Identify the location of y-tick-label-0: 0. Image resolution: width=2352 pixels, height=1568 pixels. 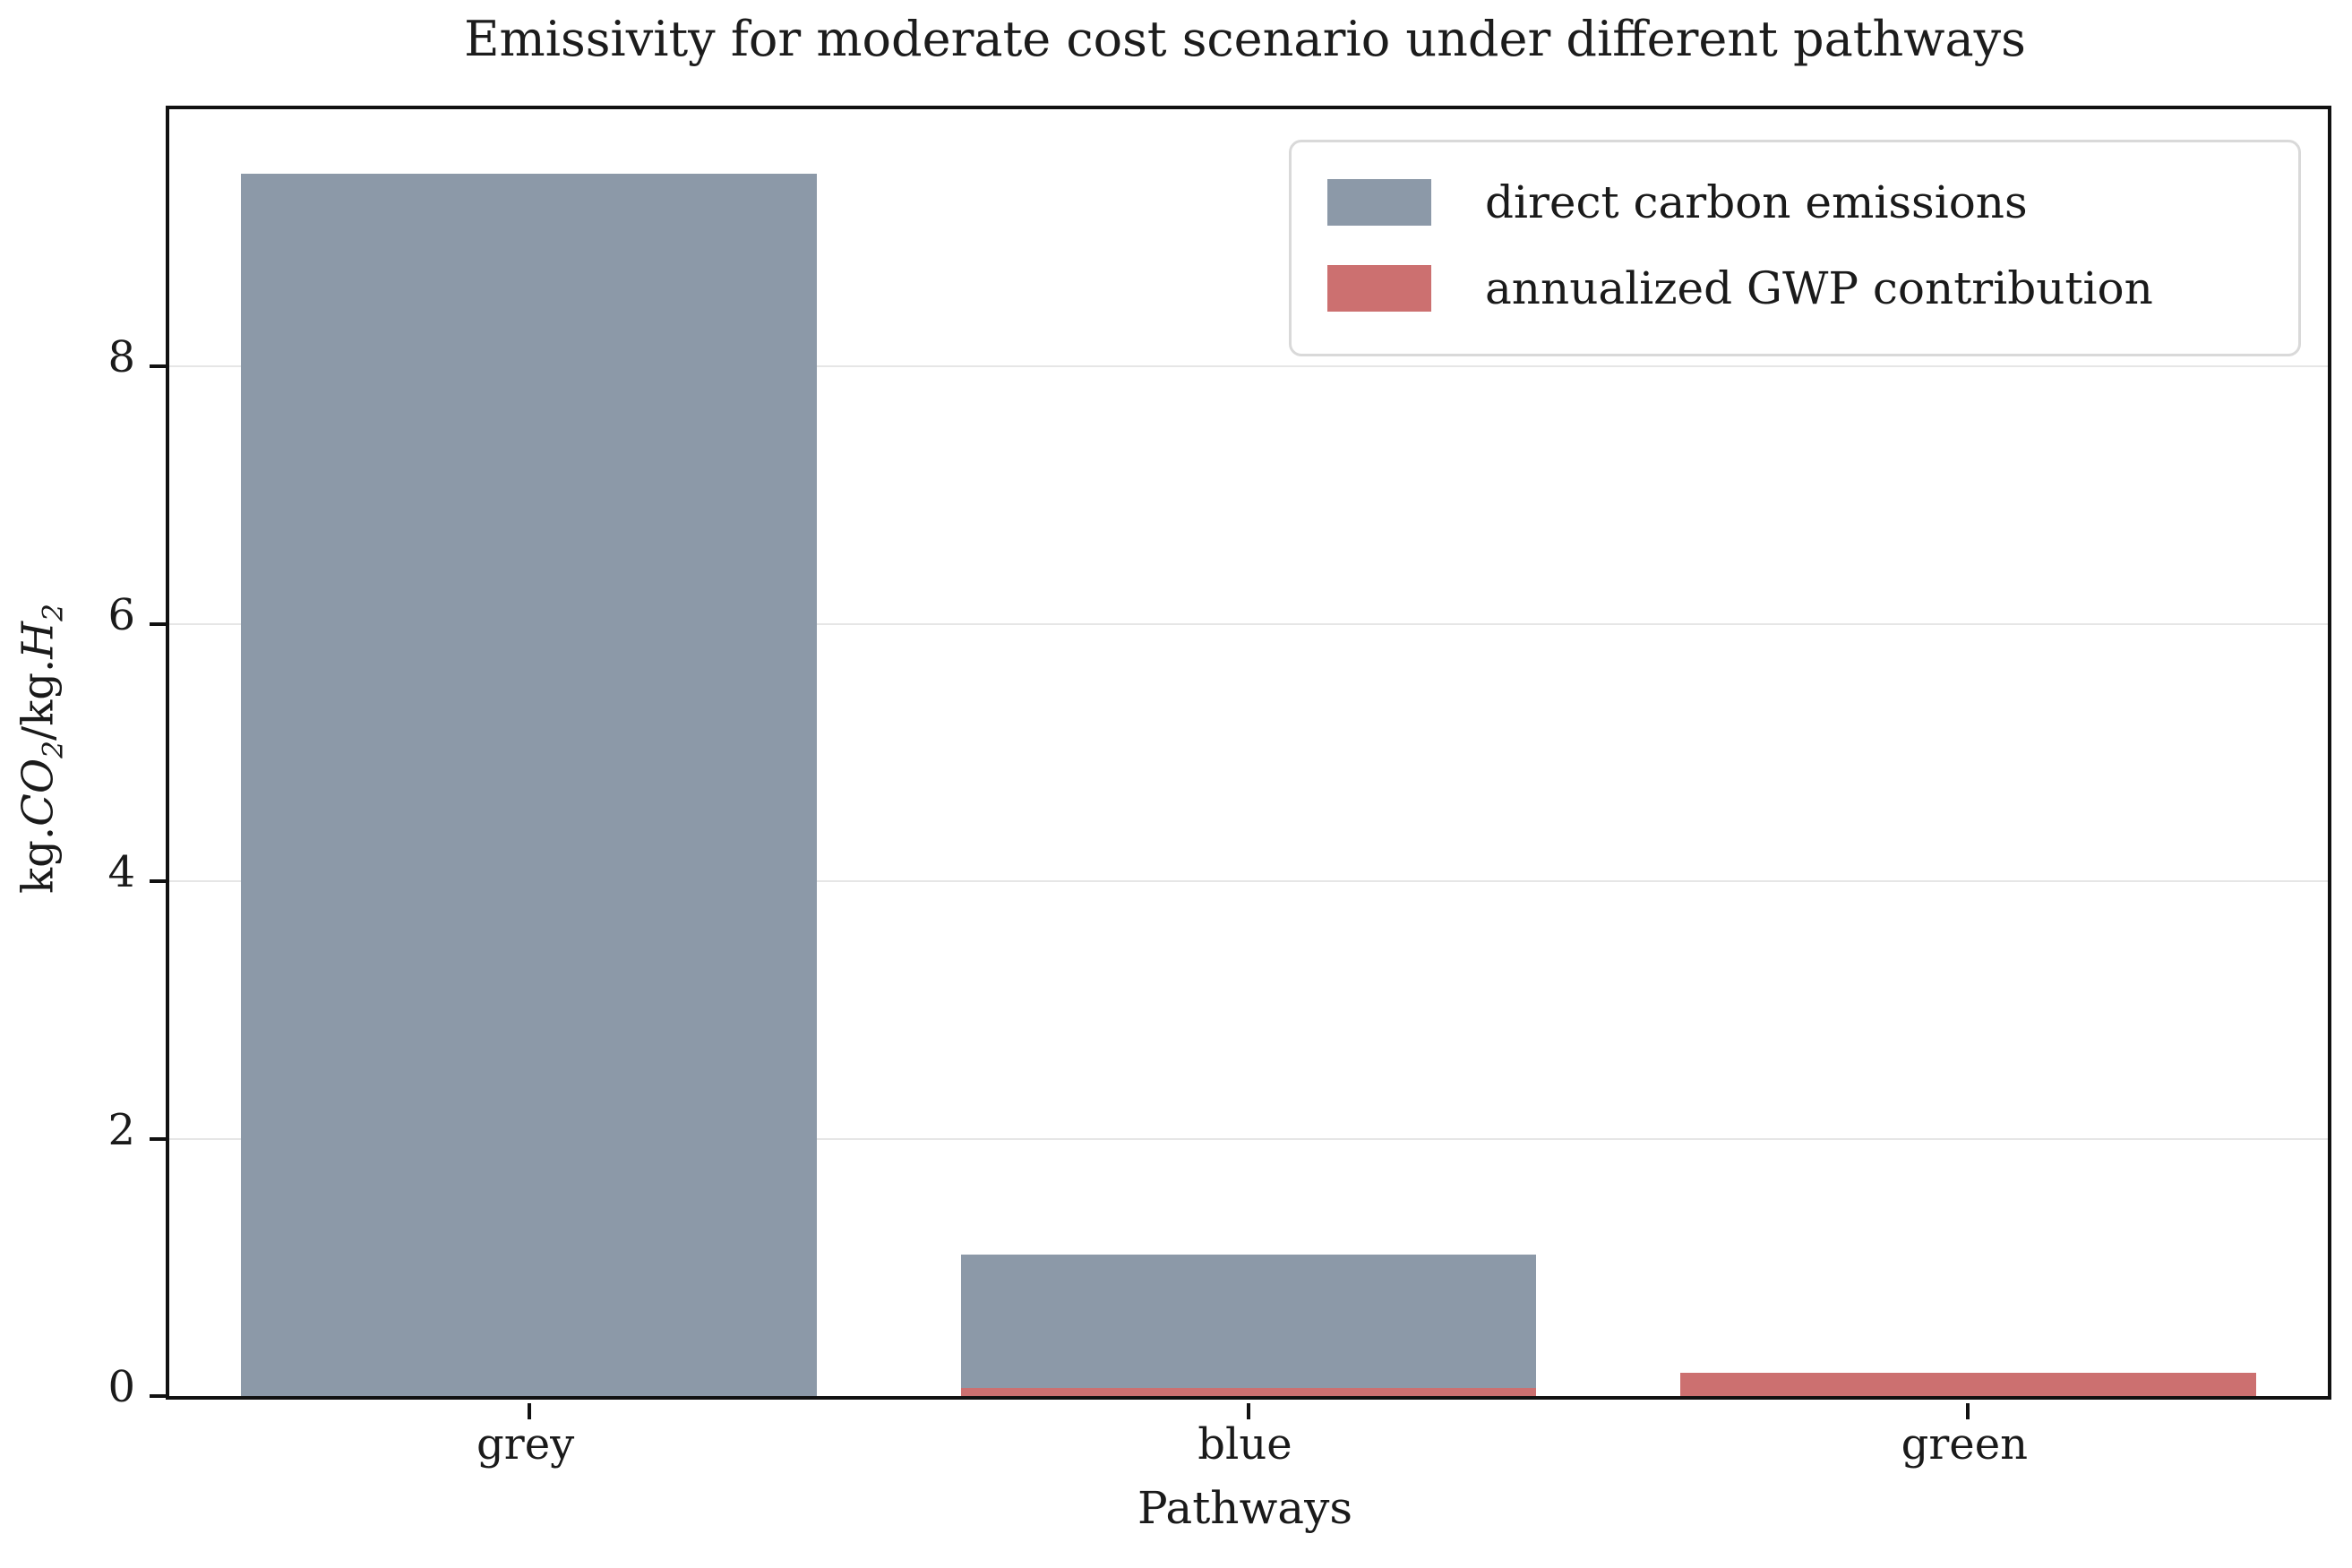
(121, 1387).